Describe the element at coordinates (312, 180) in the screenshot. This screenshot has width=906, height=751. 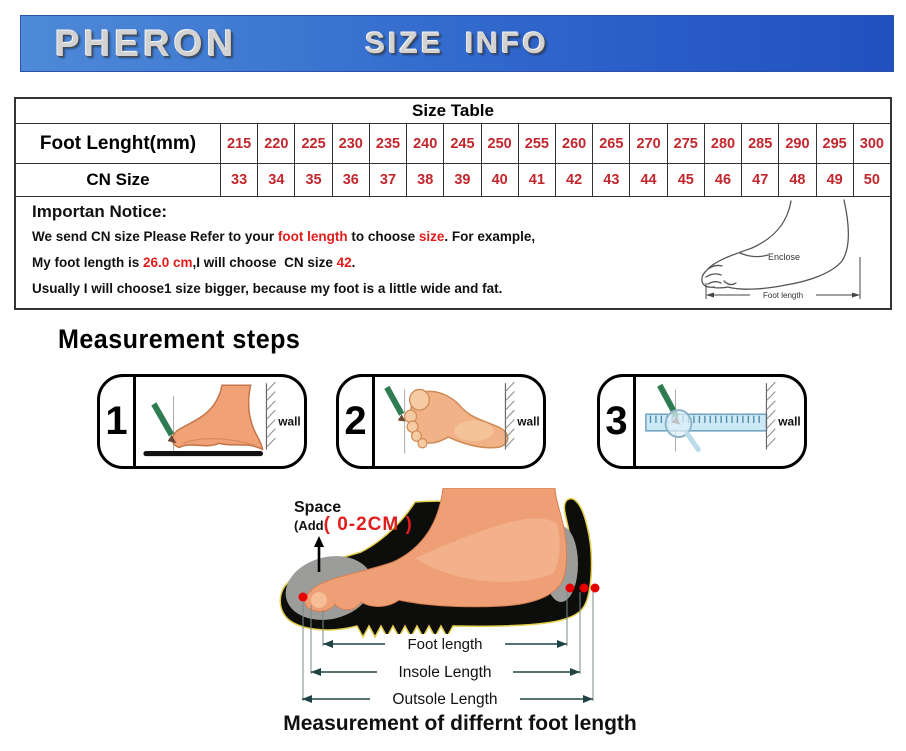
I see `cn-size-cell: 35` at that location.